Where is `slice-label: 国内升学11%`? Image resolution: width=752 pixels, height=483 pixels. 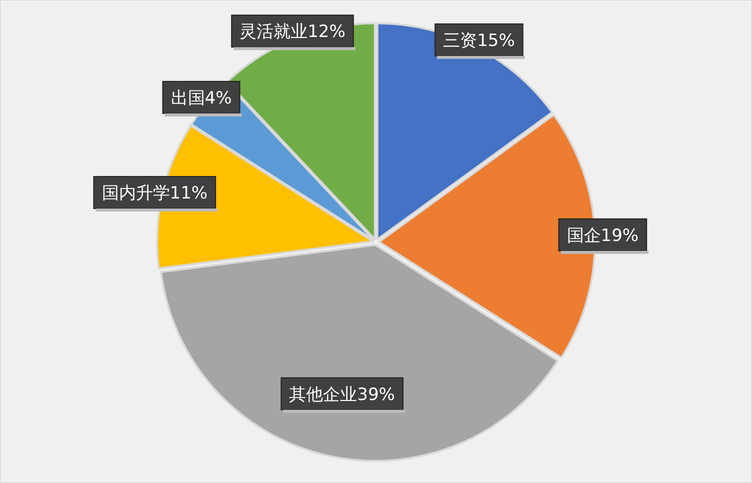 slice-label: 国内升学11% is located at coordinates (155, 194).